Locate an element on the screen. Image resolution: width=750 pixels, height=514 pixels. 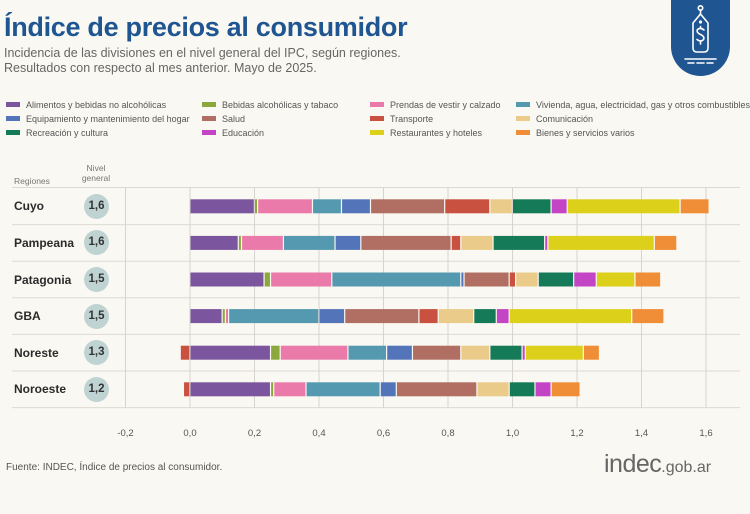
bar-segment-noreste-educacion is located at coordinates (523, 352).